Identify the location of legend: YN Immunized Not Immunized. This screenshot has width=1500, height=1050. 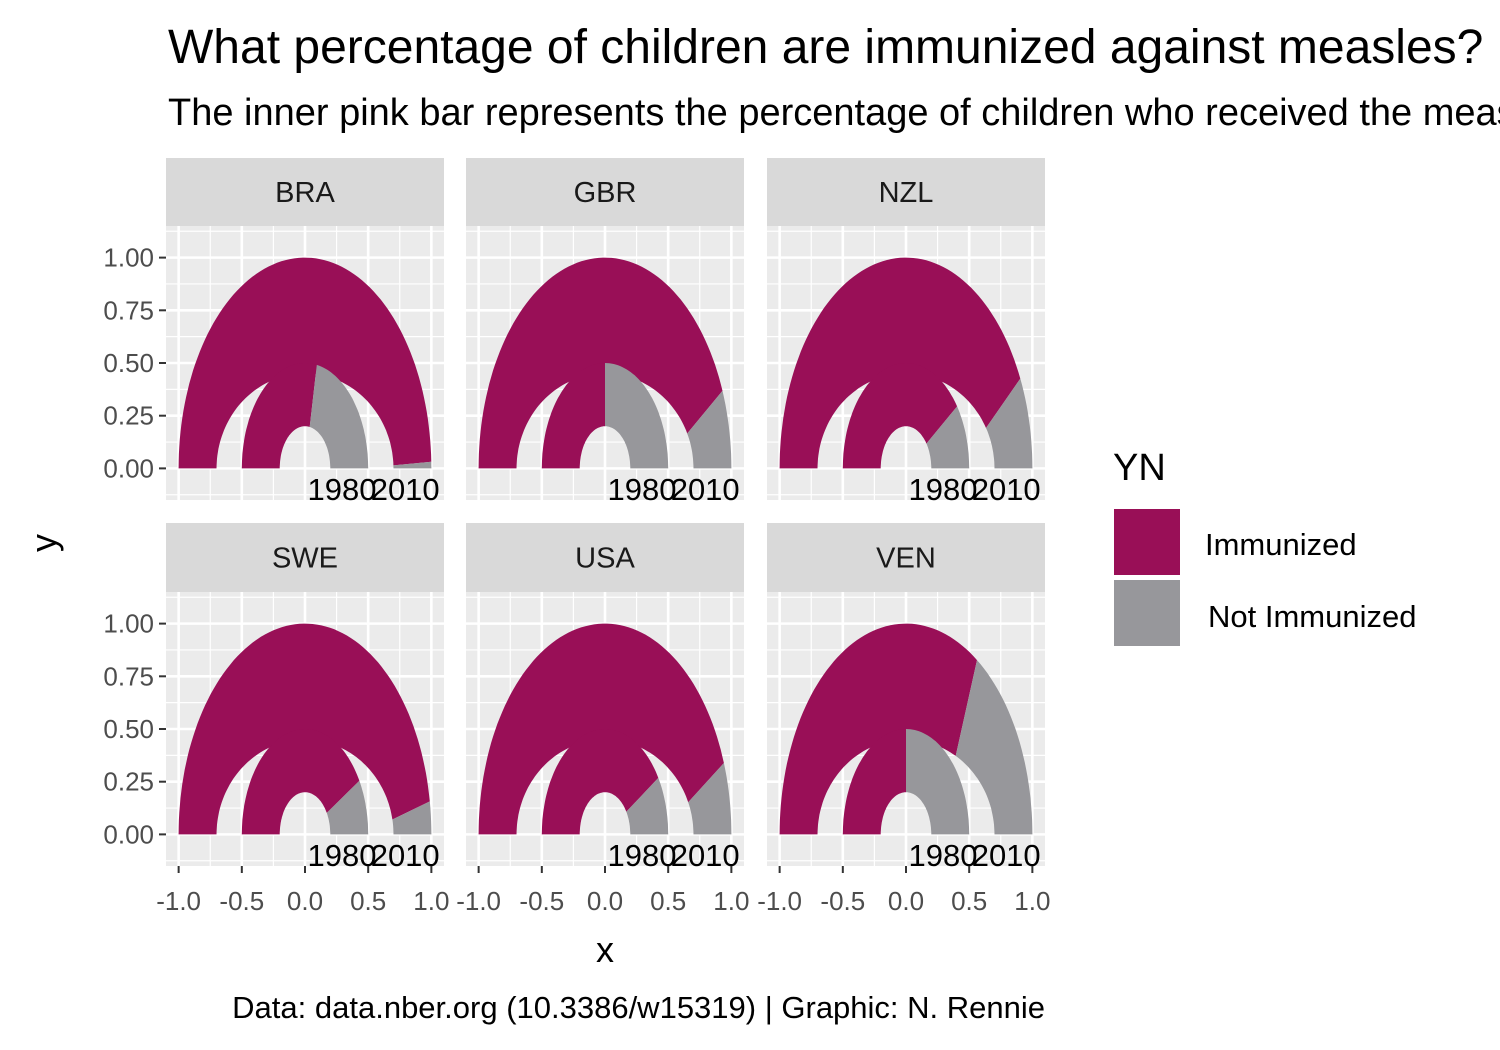
(1264, 547).